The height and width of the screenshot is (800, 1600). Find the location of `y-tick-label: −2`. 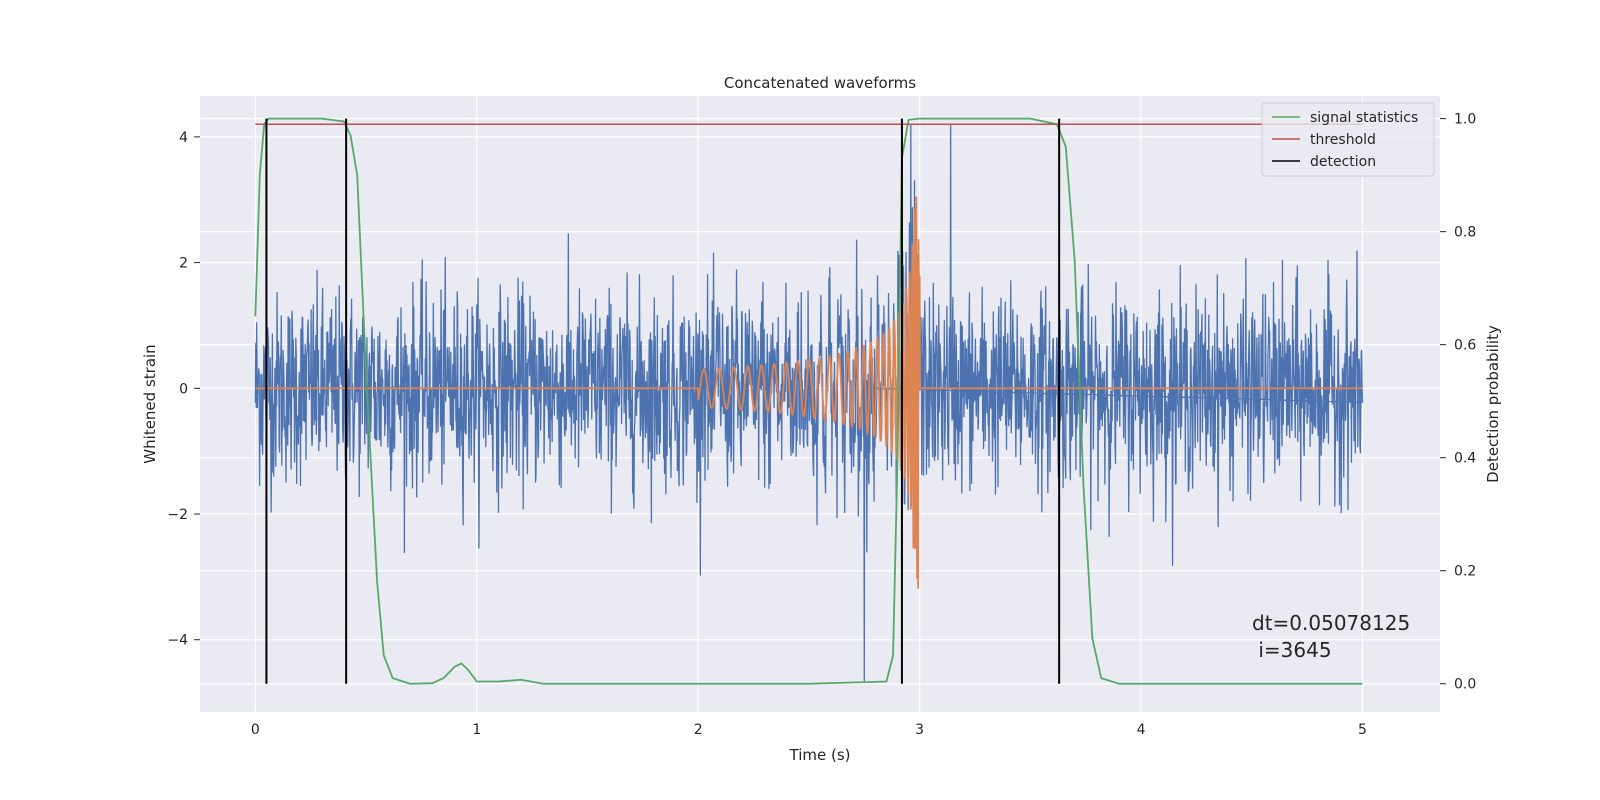

y-tick-label: −2 is located at coordinates (177, 515).